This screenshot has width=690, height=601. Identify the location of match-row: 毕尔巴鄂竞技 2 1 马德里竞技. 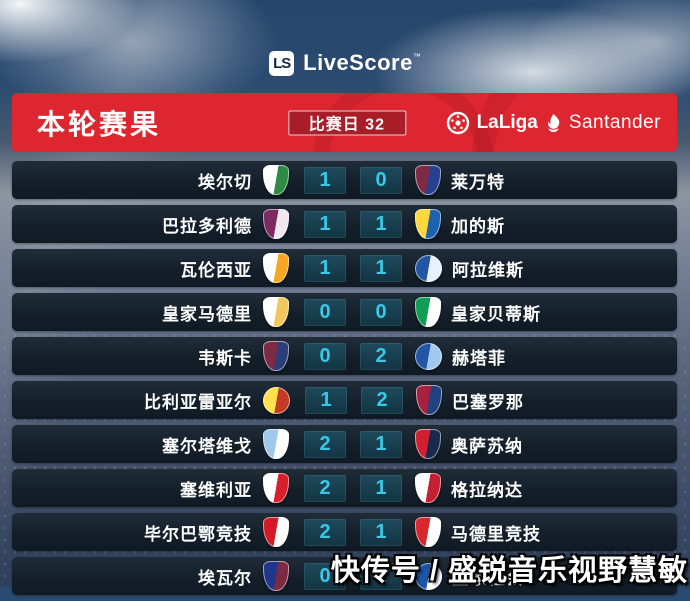
(344, 532).